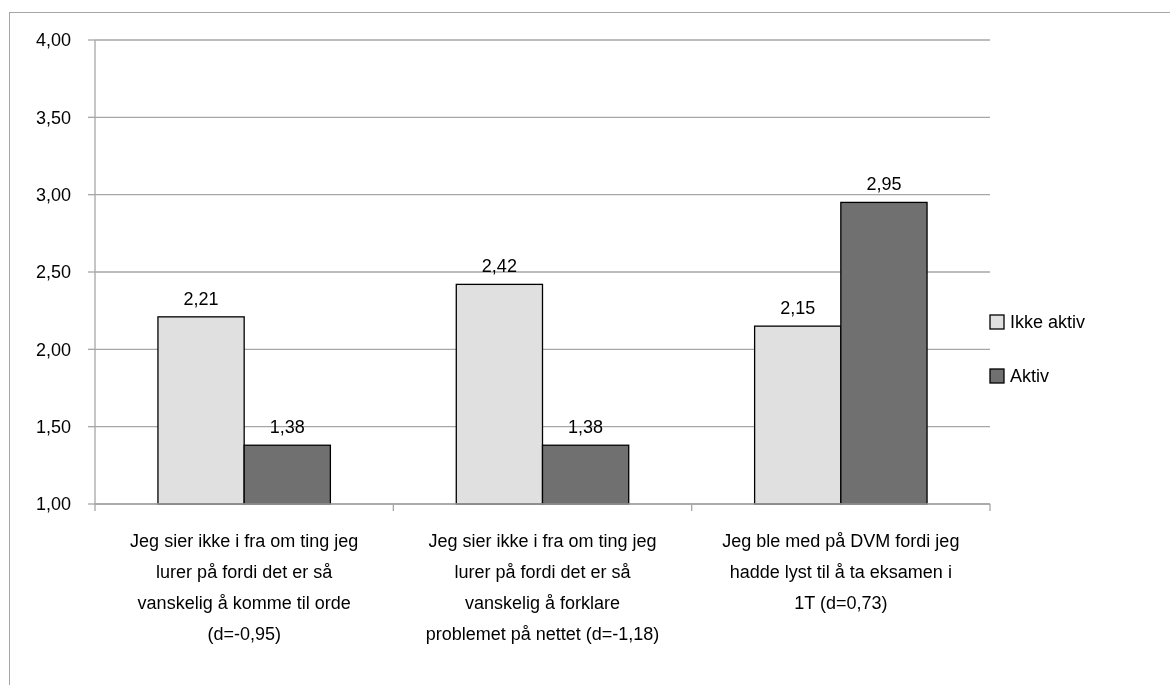 This screenshot has width=1170, height=685. I want to click on y-tick-label: 2,00, so click(53, 349).